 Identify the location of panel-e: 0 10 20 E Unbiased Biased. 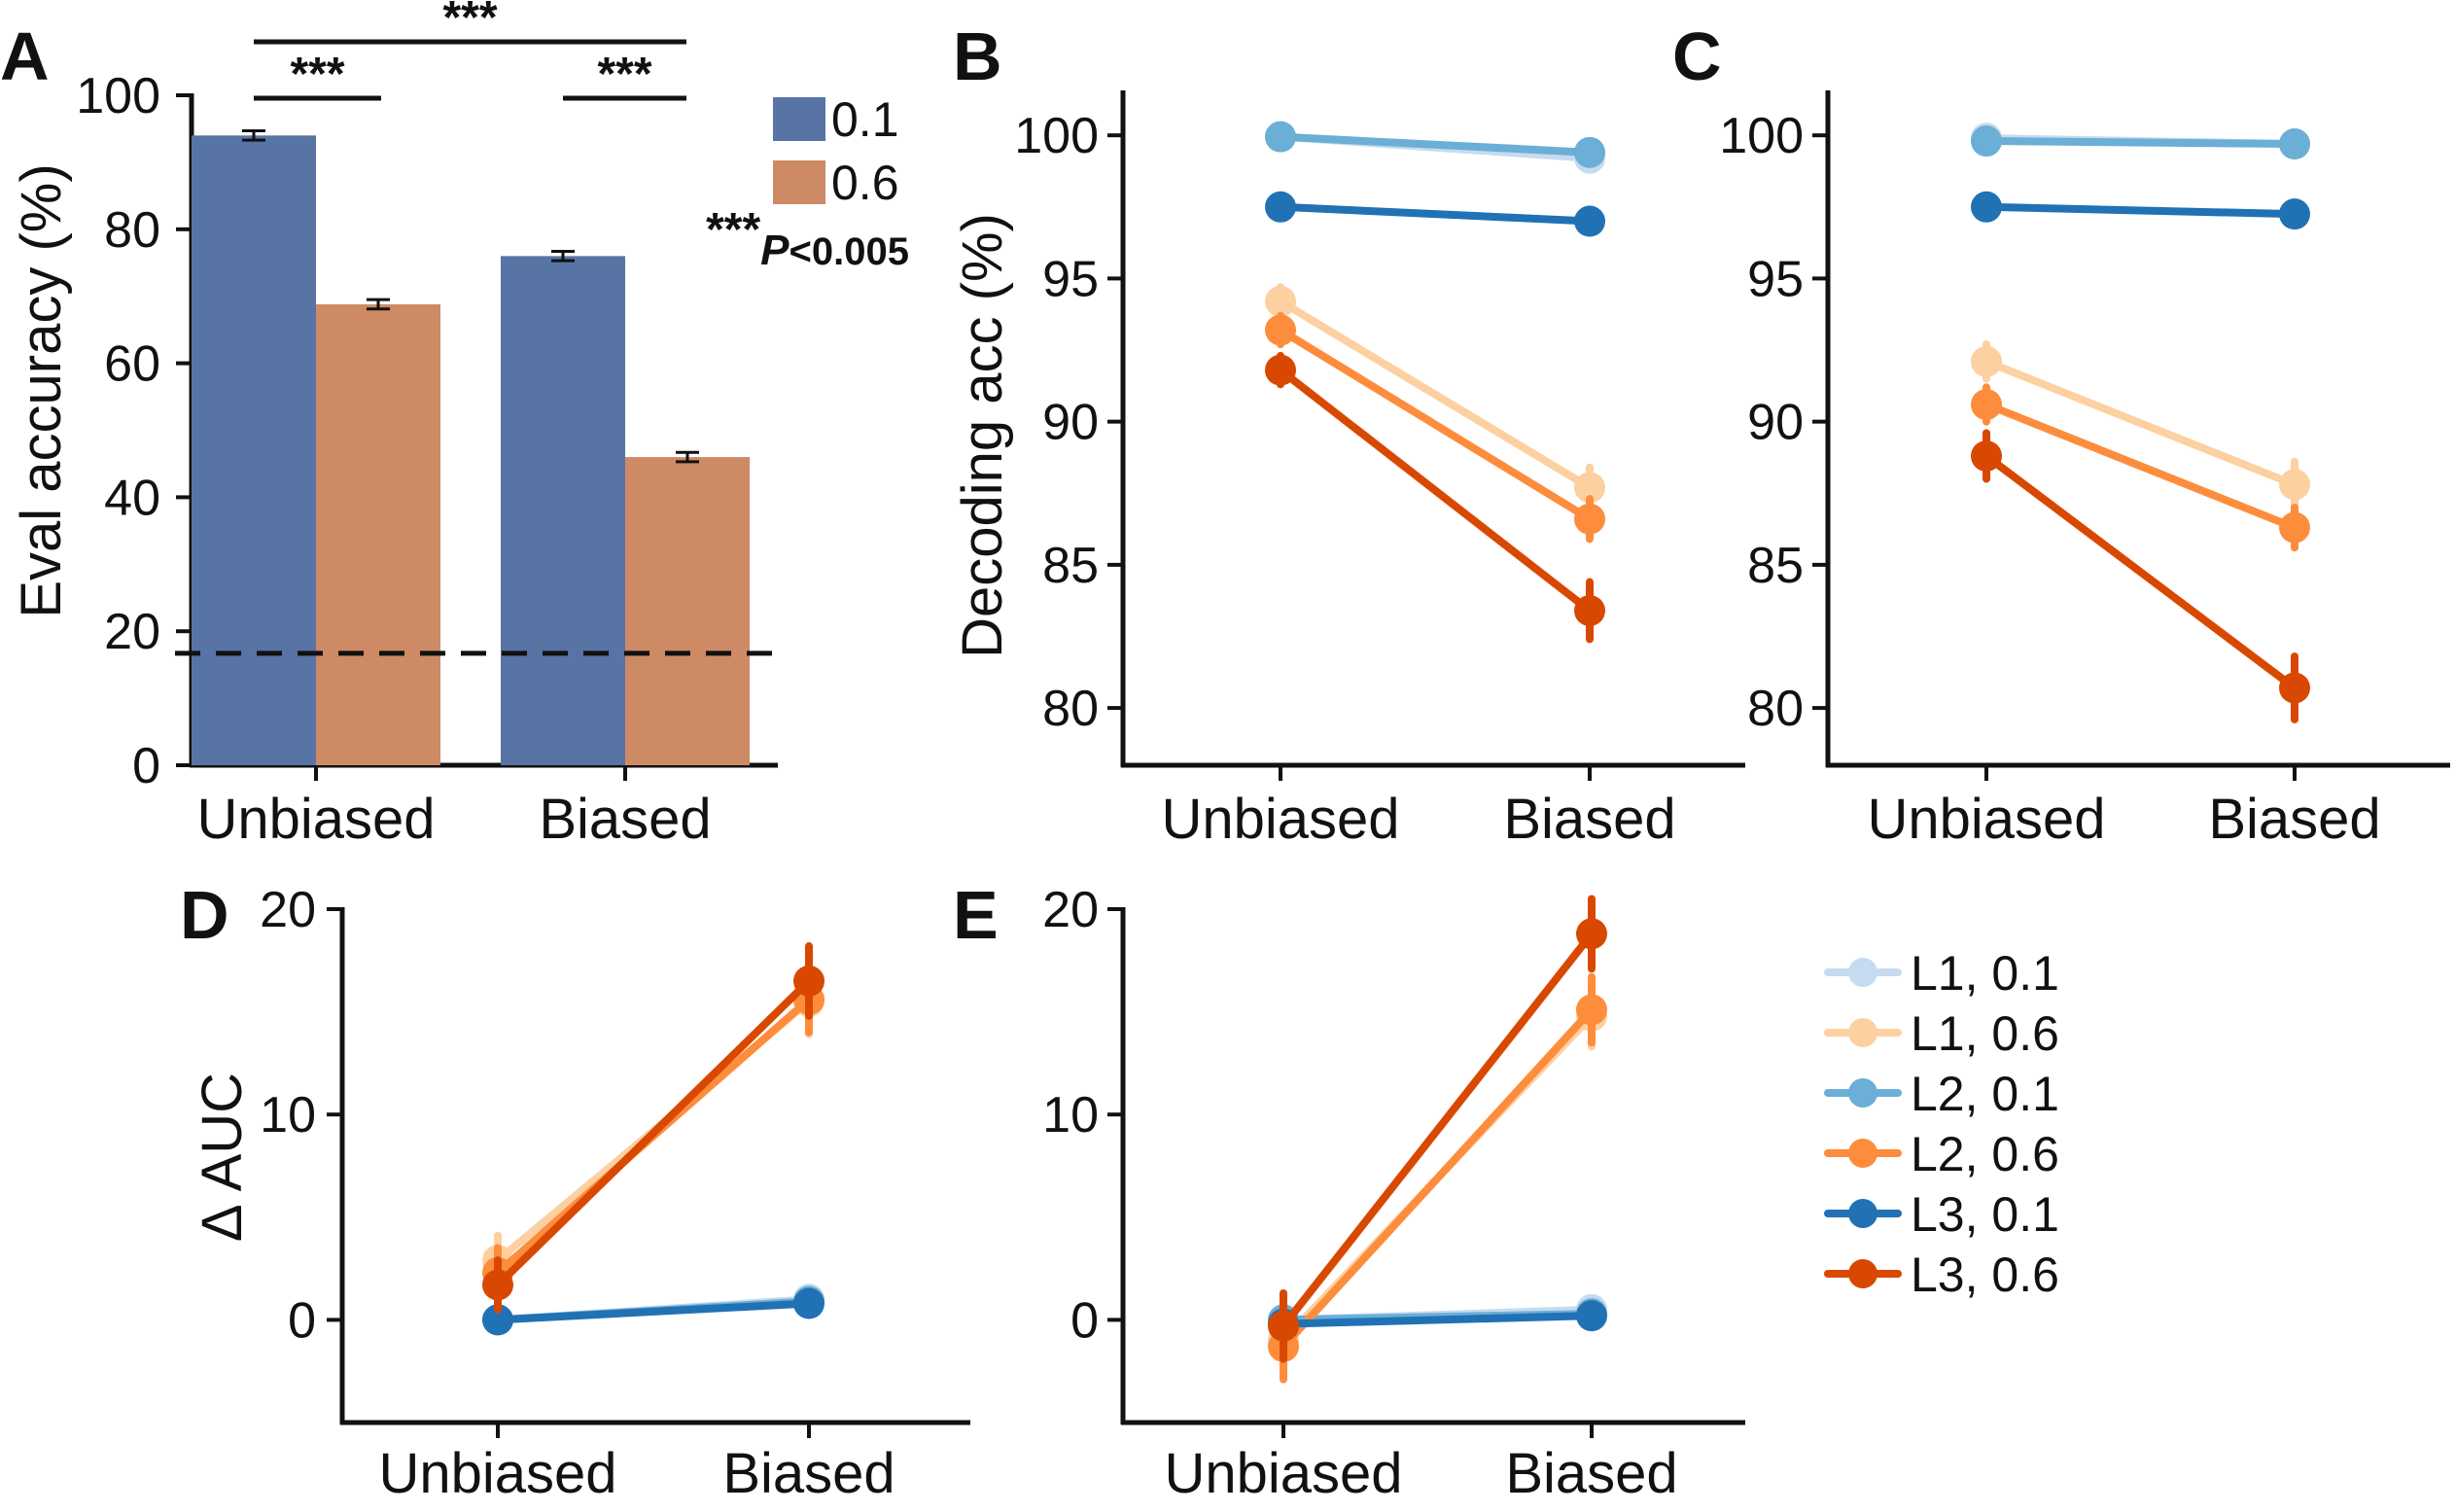
(1349, 1191).